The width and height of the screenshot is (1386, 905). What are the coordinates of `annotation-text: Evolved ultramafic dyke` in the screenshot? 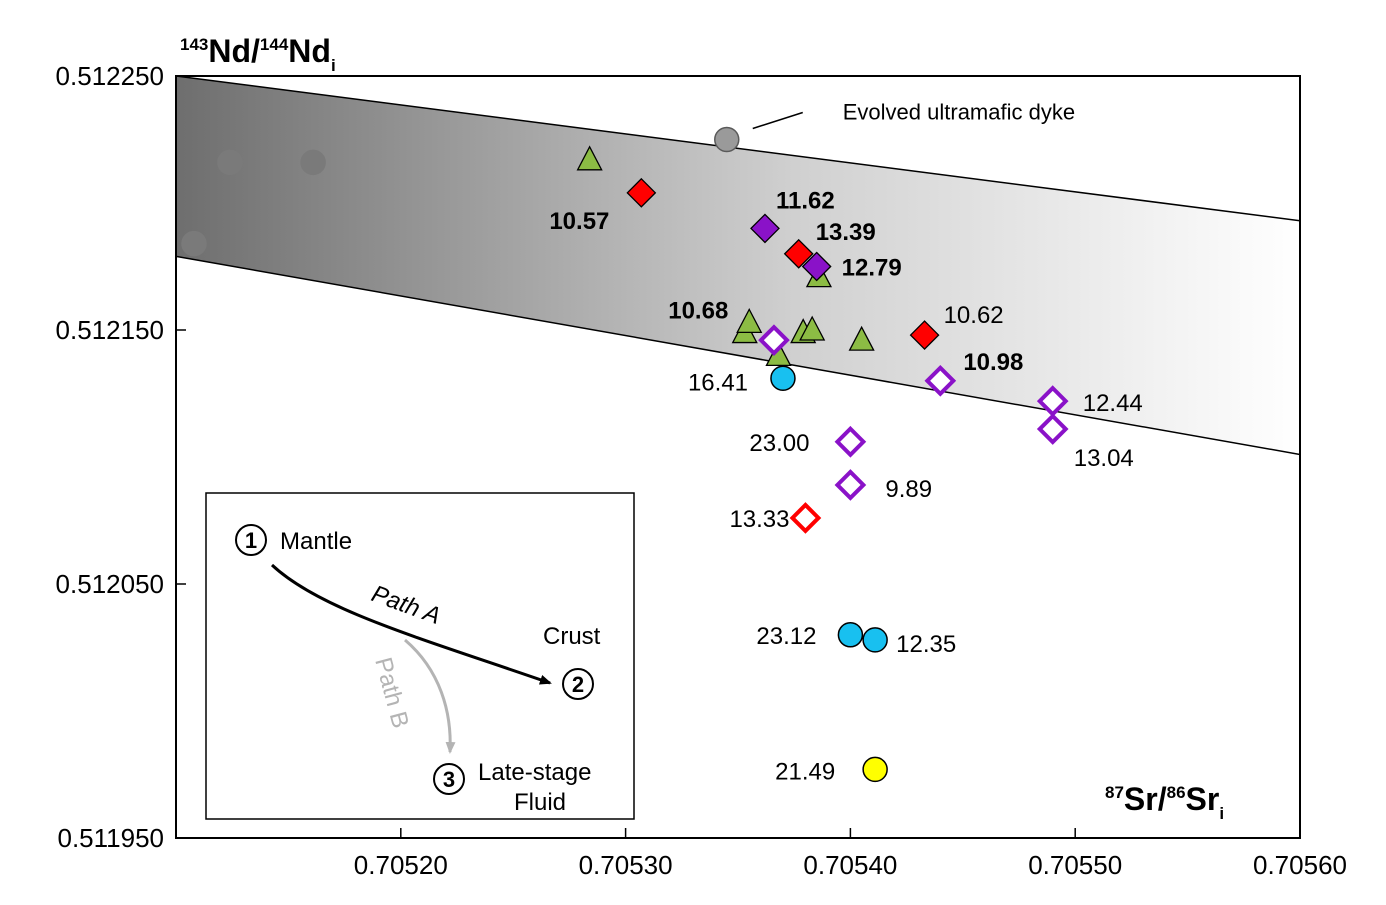 It's located at (959, 112).